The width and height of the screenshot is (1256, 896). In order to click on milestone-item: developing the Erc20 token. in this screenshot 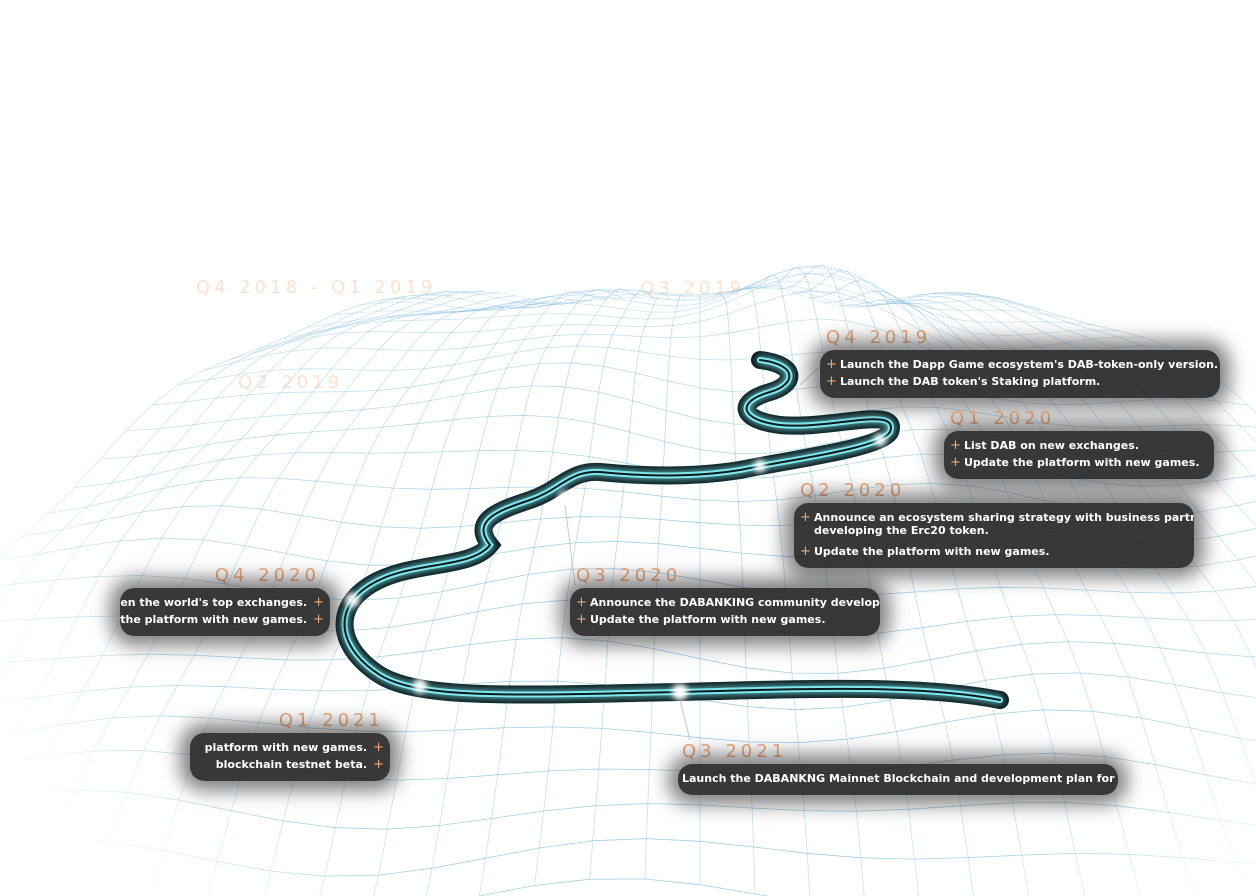, I will do `click(901, 530)`.